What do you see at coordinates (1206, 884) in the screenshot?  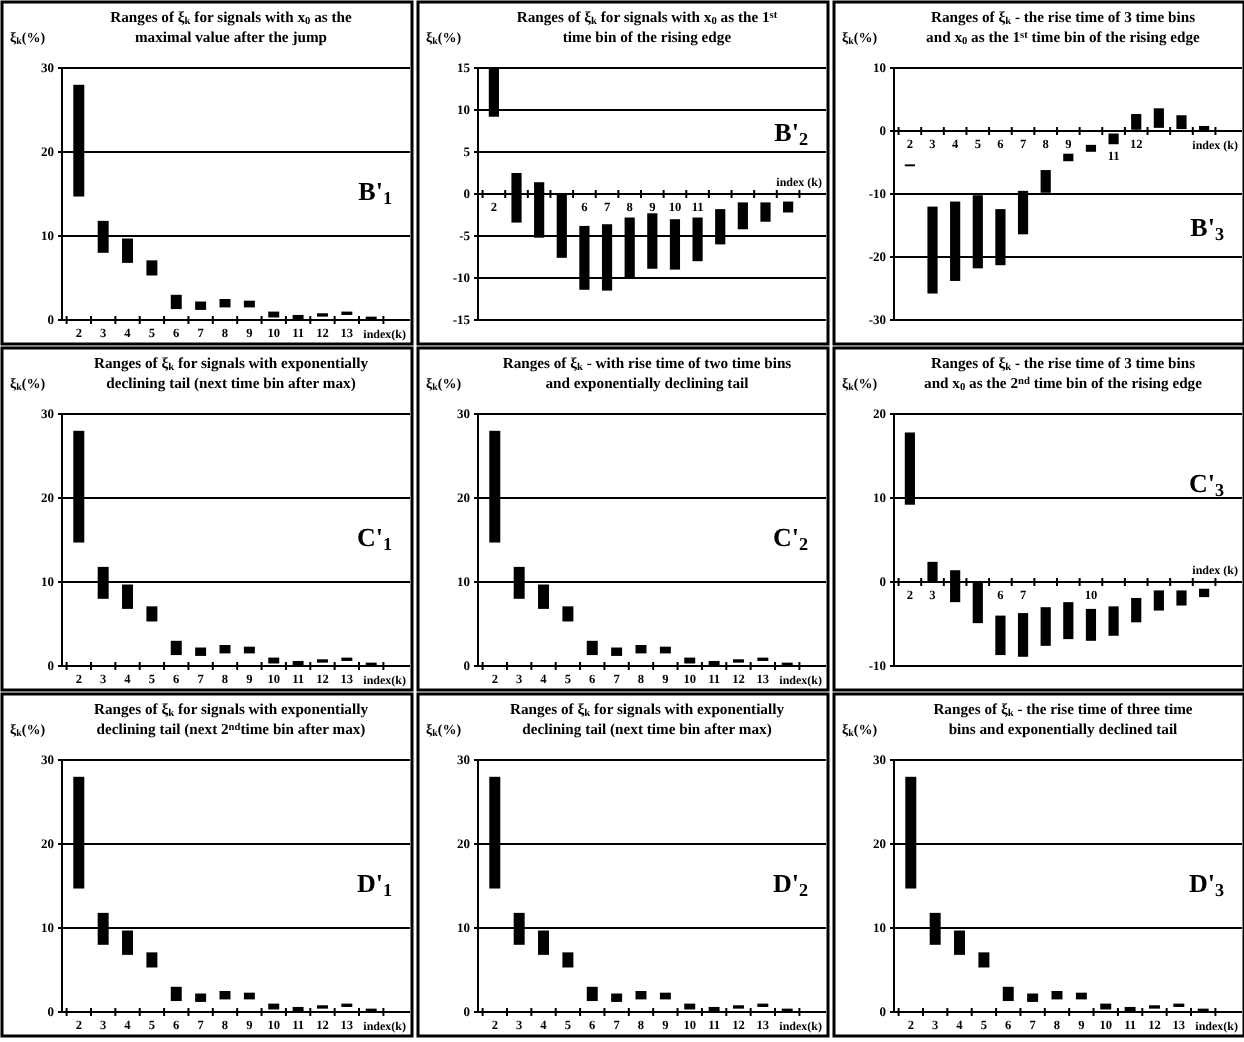 I see `annotation: D'$_{3}$` at bounding box center [1206, 884].